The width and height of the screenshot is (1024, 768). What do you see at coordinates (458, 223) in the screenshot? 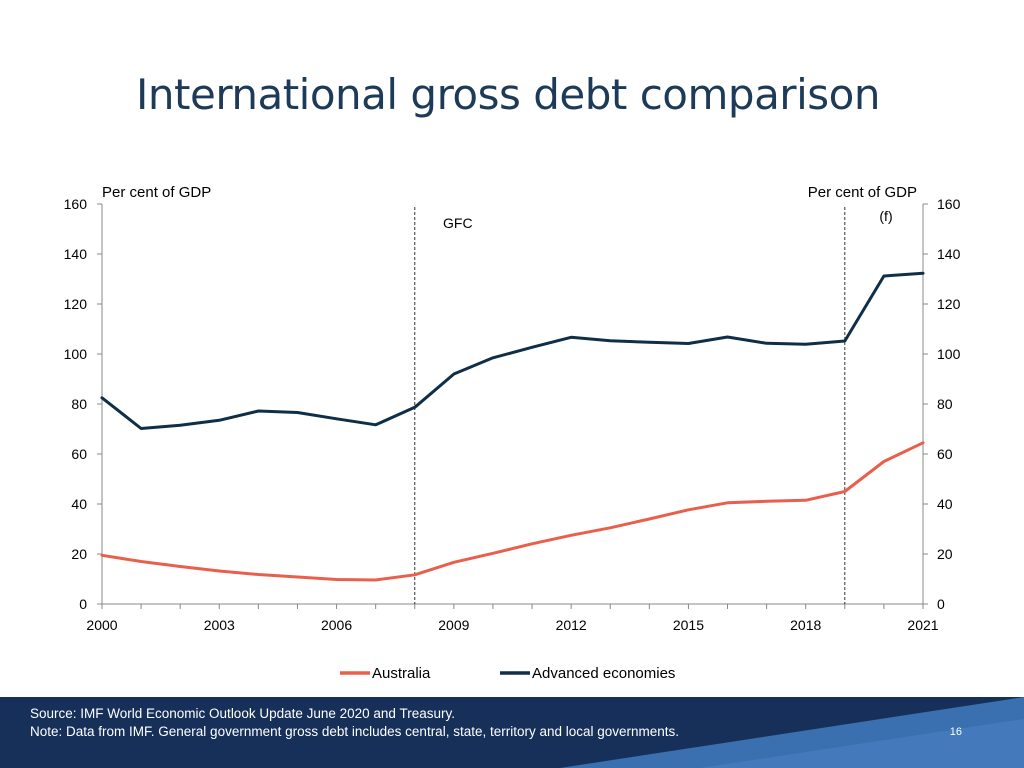
I see `gfc-annotation: GFC` at bounding box center [458, 223].